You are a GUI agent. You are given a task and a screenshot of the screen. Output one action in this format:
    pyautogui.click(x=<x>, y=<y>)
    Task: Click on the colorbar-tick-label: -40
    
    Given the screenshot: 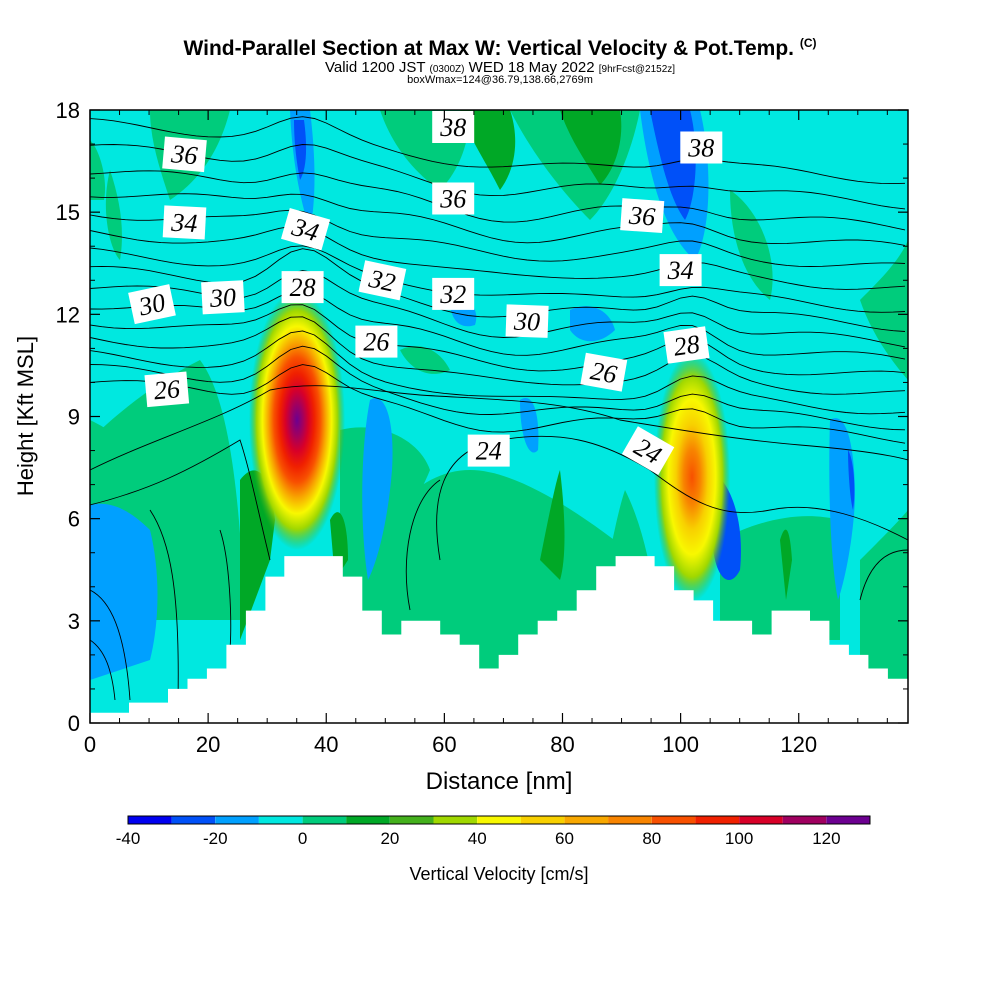 What is the action you would take?
    pyautogui.click(x=128, y=838)
    